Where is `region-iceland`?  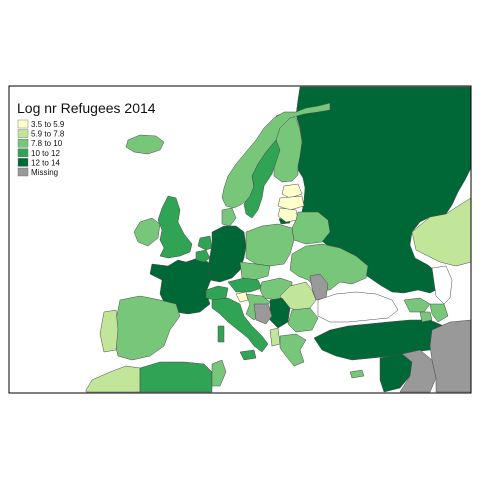
region-iceland is located at coordinates (145, 144).